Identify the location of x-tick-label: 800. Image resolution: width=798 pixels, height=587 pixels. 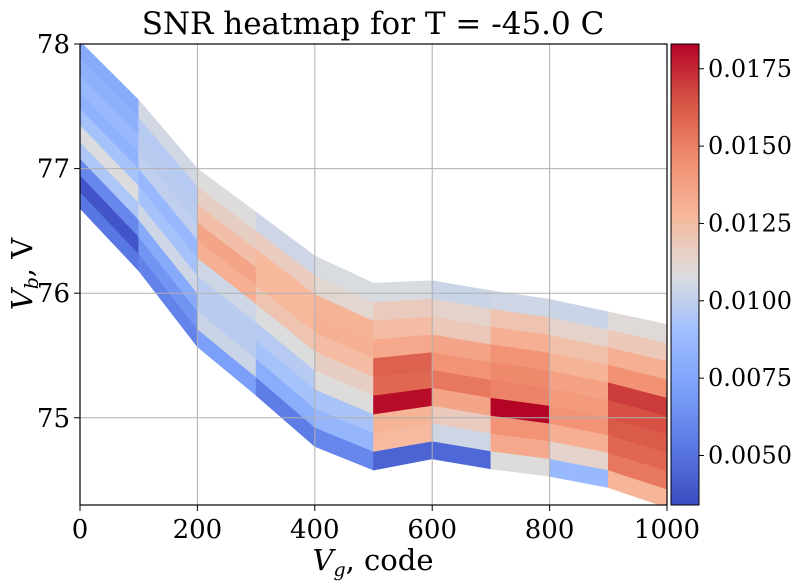
(550, 530).